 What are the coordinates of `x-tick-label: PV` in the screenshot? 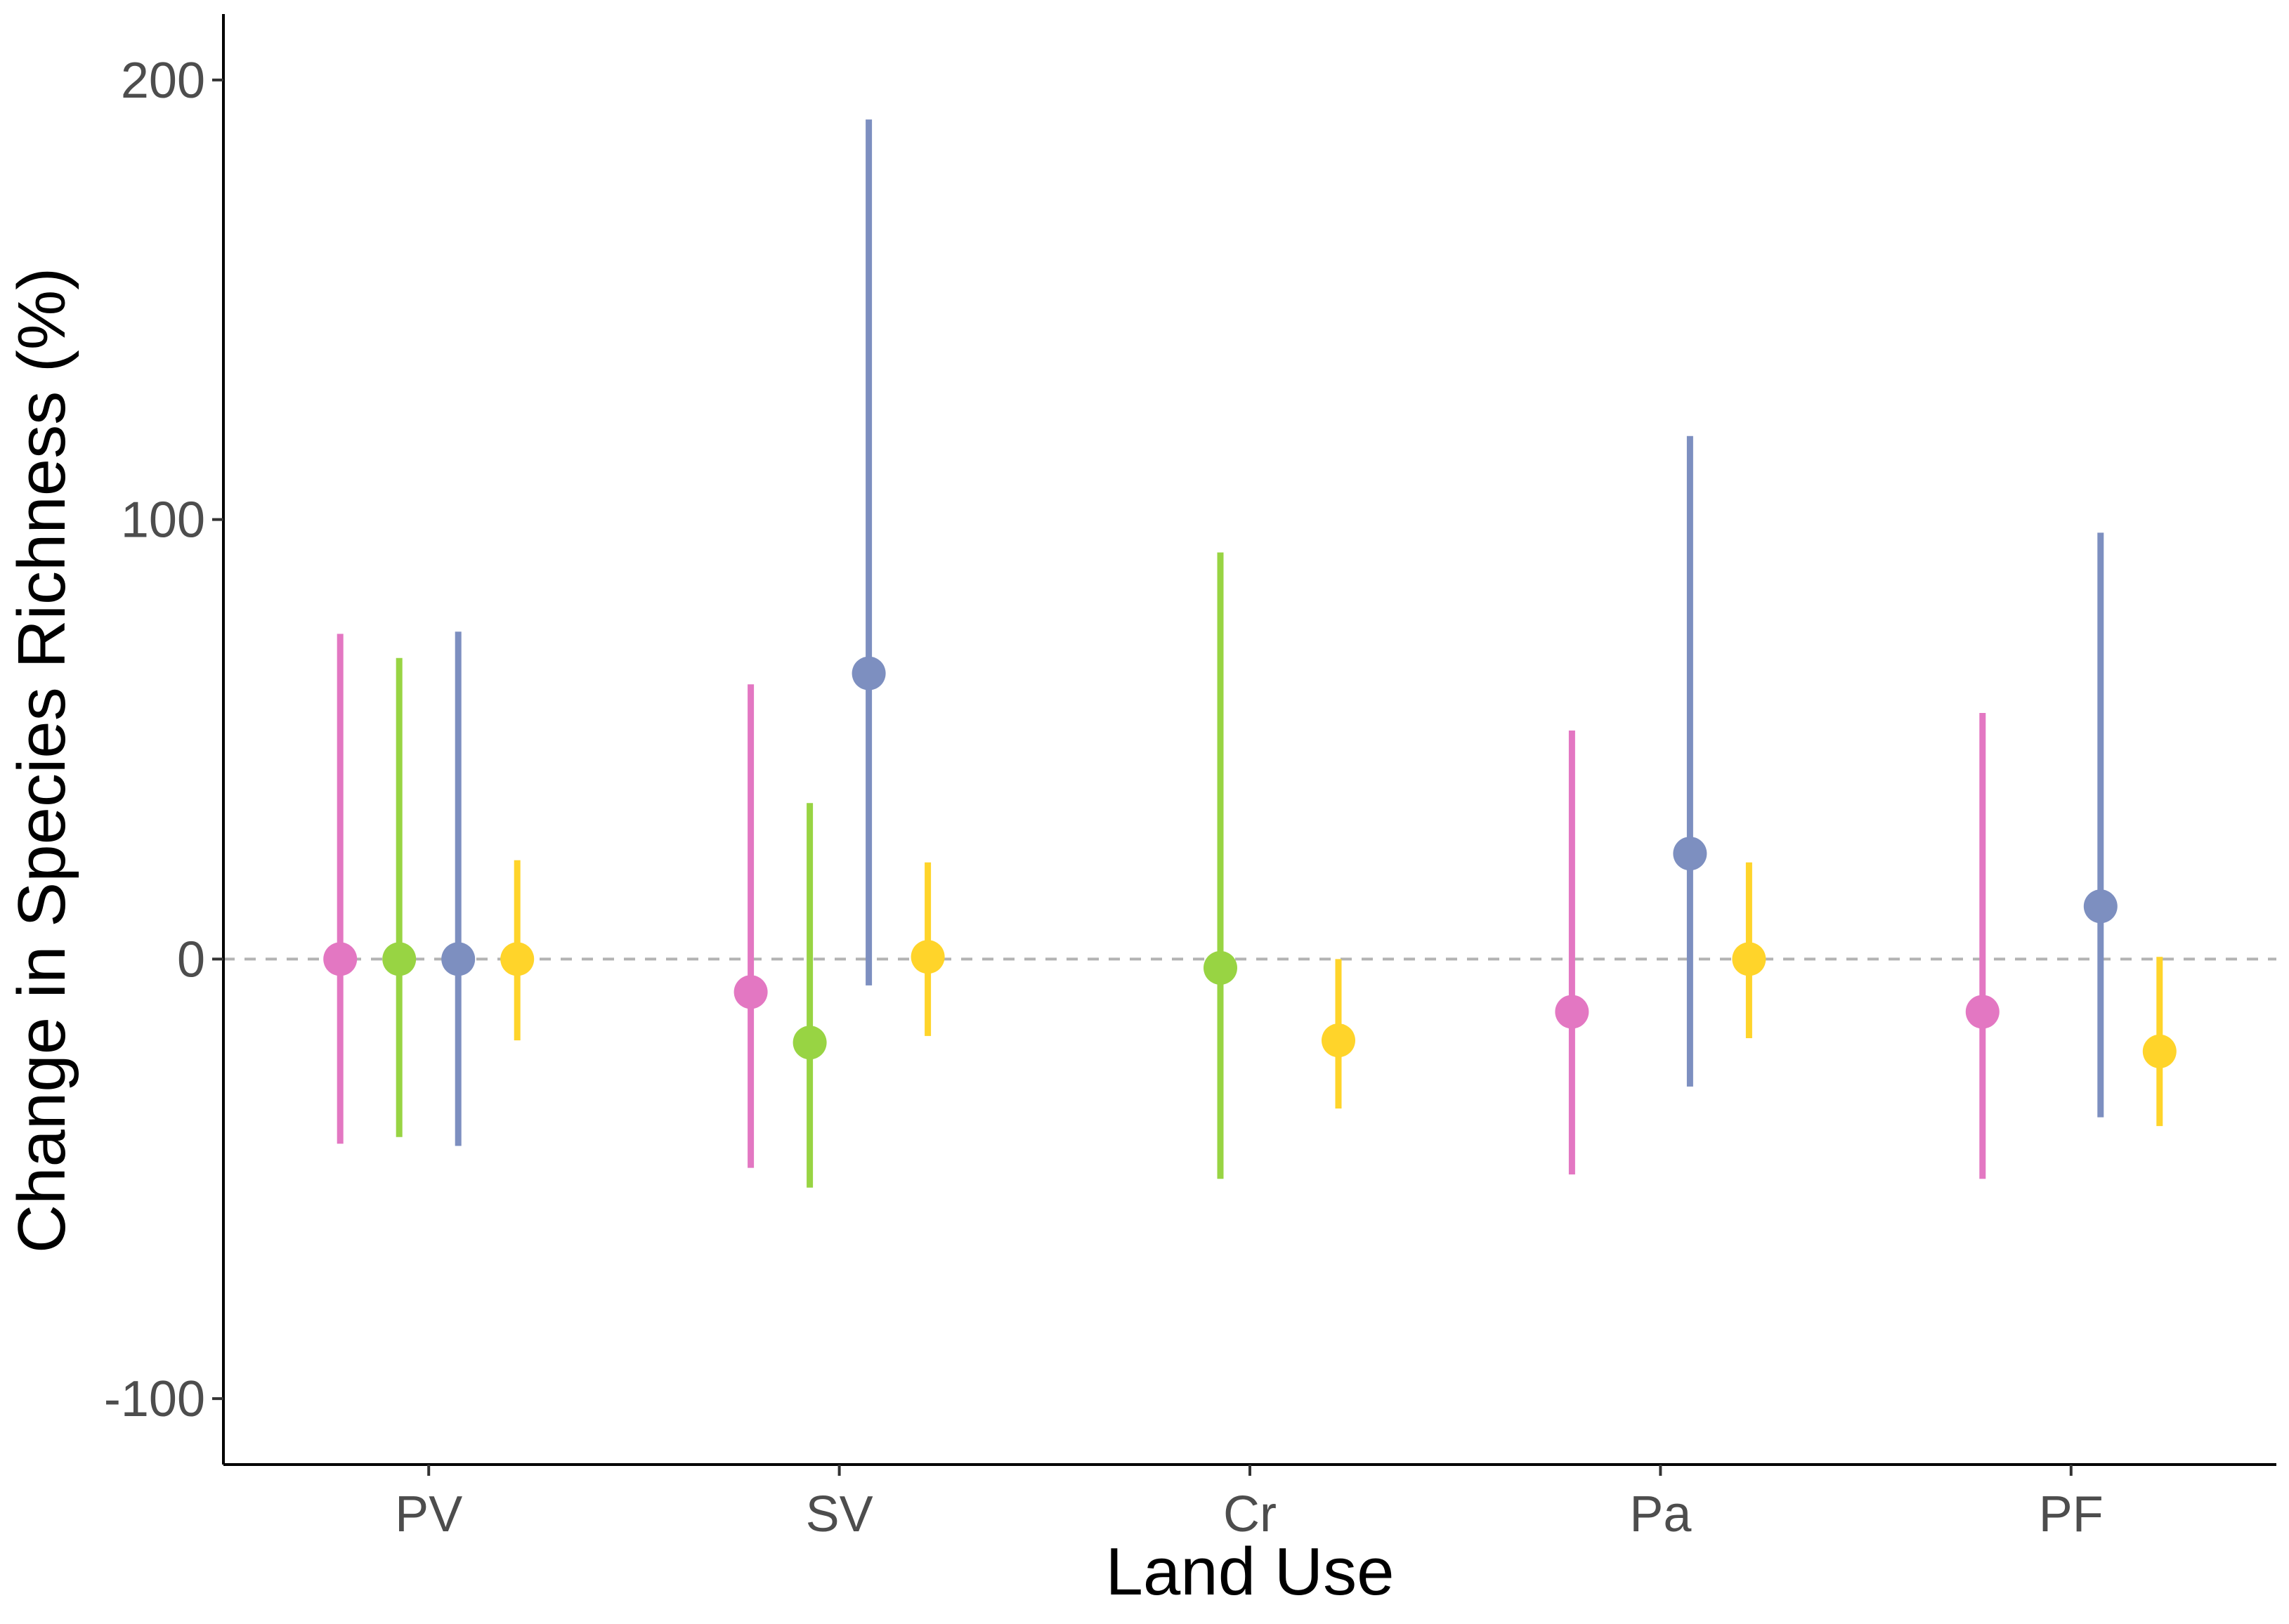 It's located at (429, 1514).